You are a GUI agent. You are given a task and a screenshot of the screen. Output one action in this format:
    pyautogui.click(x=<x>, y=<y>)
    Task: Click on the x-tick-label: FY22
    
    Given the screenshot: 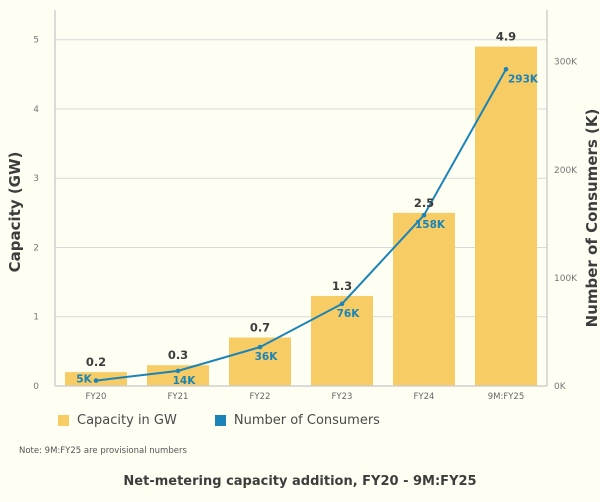 What is the action you would take?
    pyautogui.click(x=260, y=397)
    